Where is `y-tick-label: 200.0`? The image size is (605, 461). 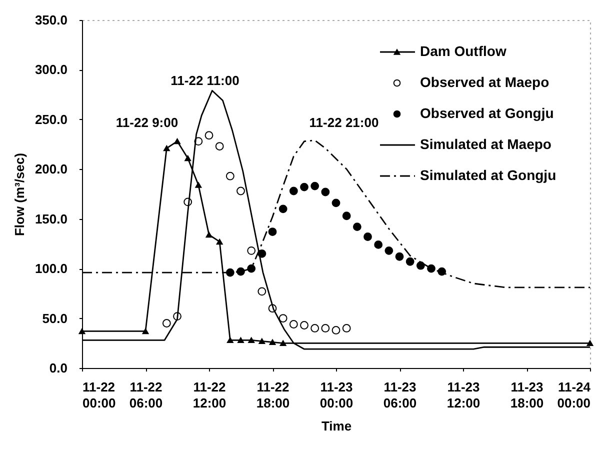
y-tick-label: 200.0 is located at coordinates (51, 169).